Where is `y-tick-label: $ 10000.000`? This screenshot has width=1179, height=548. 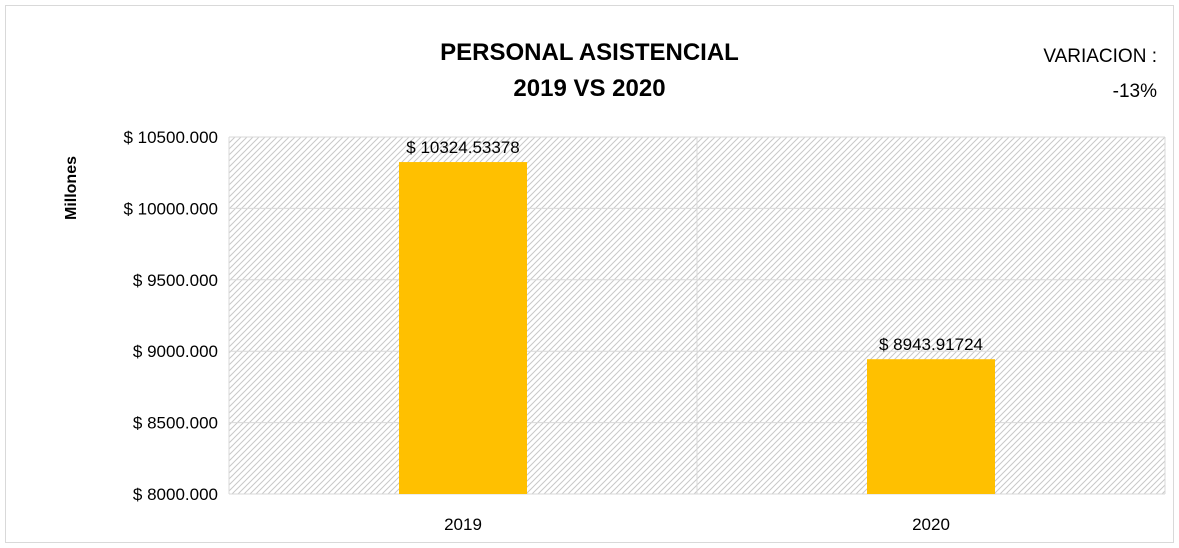 y-tick-label: $ 10000.000 is located at coordinates (170, 208).